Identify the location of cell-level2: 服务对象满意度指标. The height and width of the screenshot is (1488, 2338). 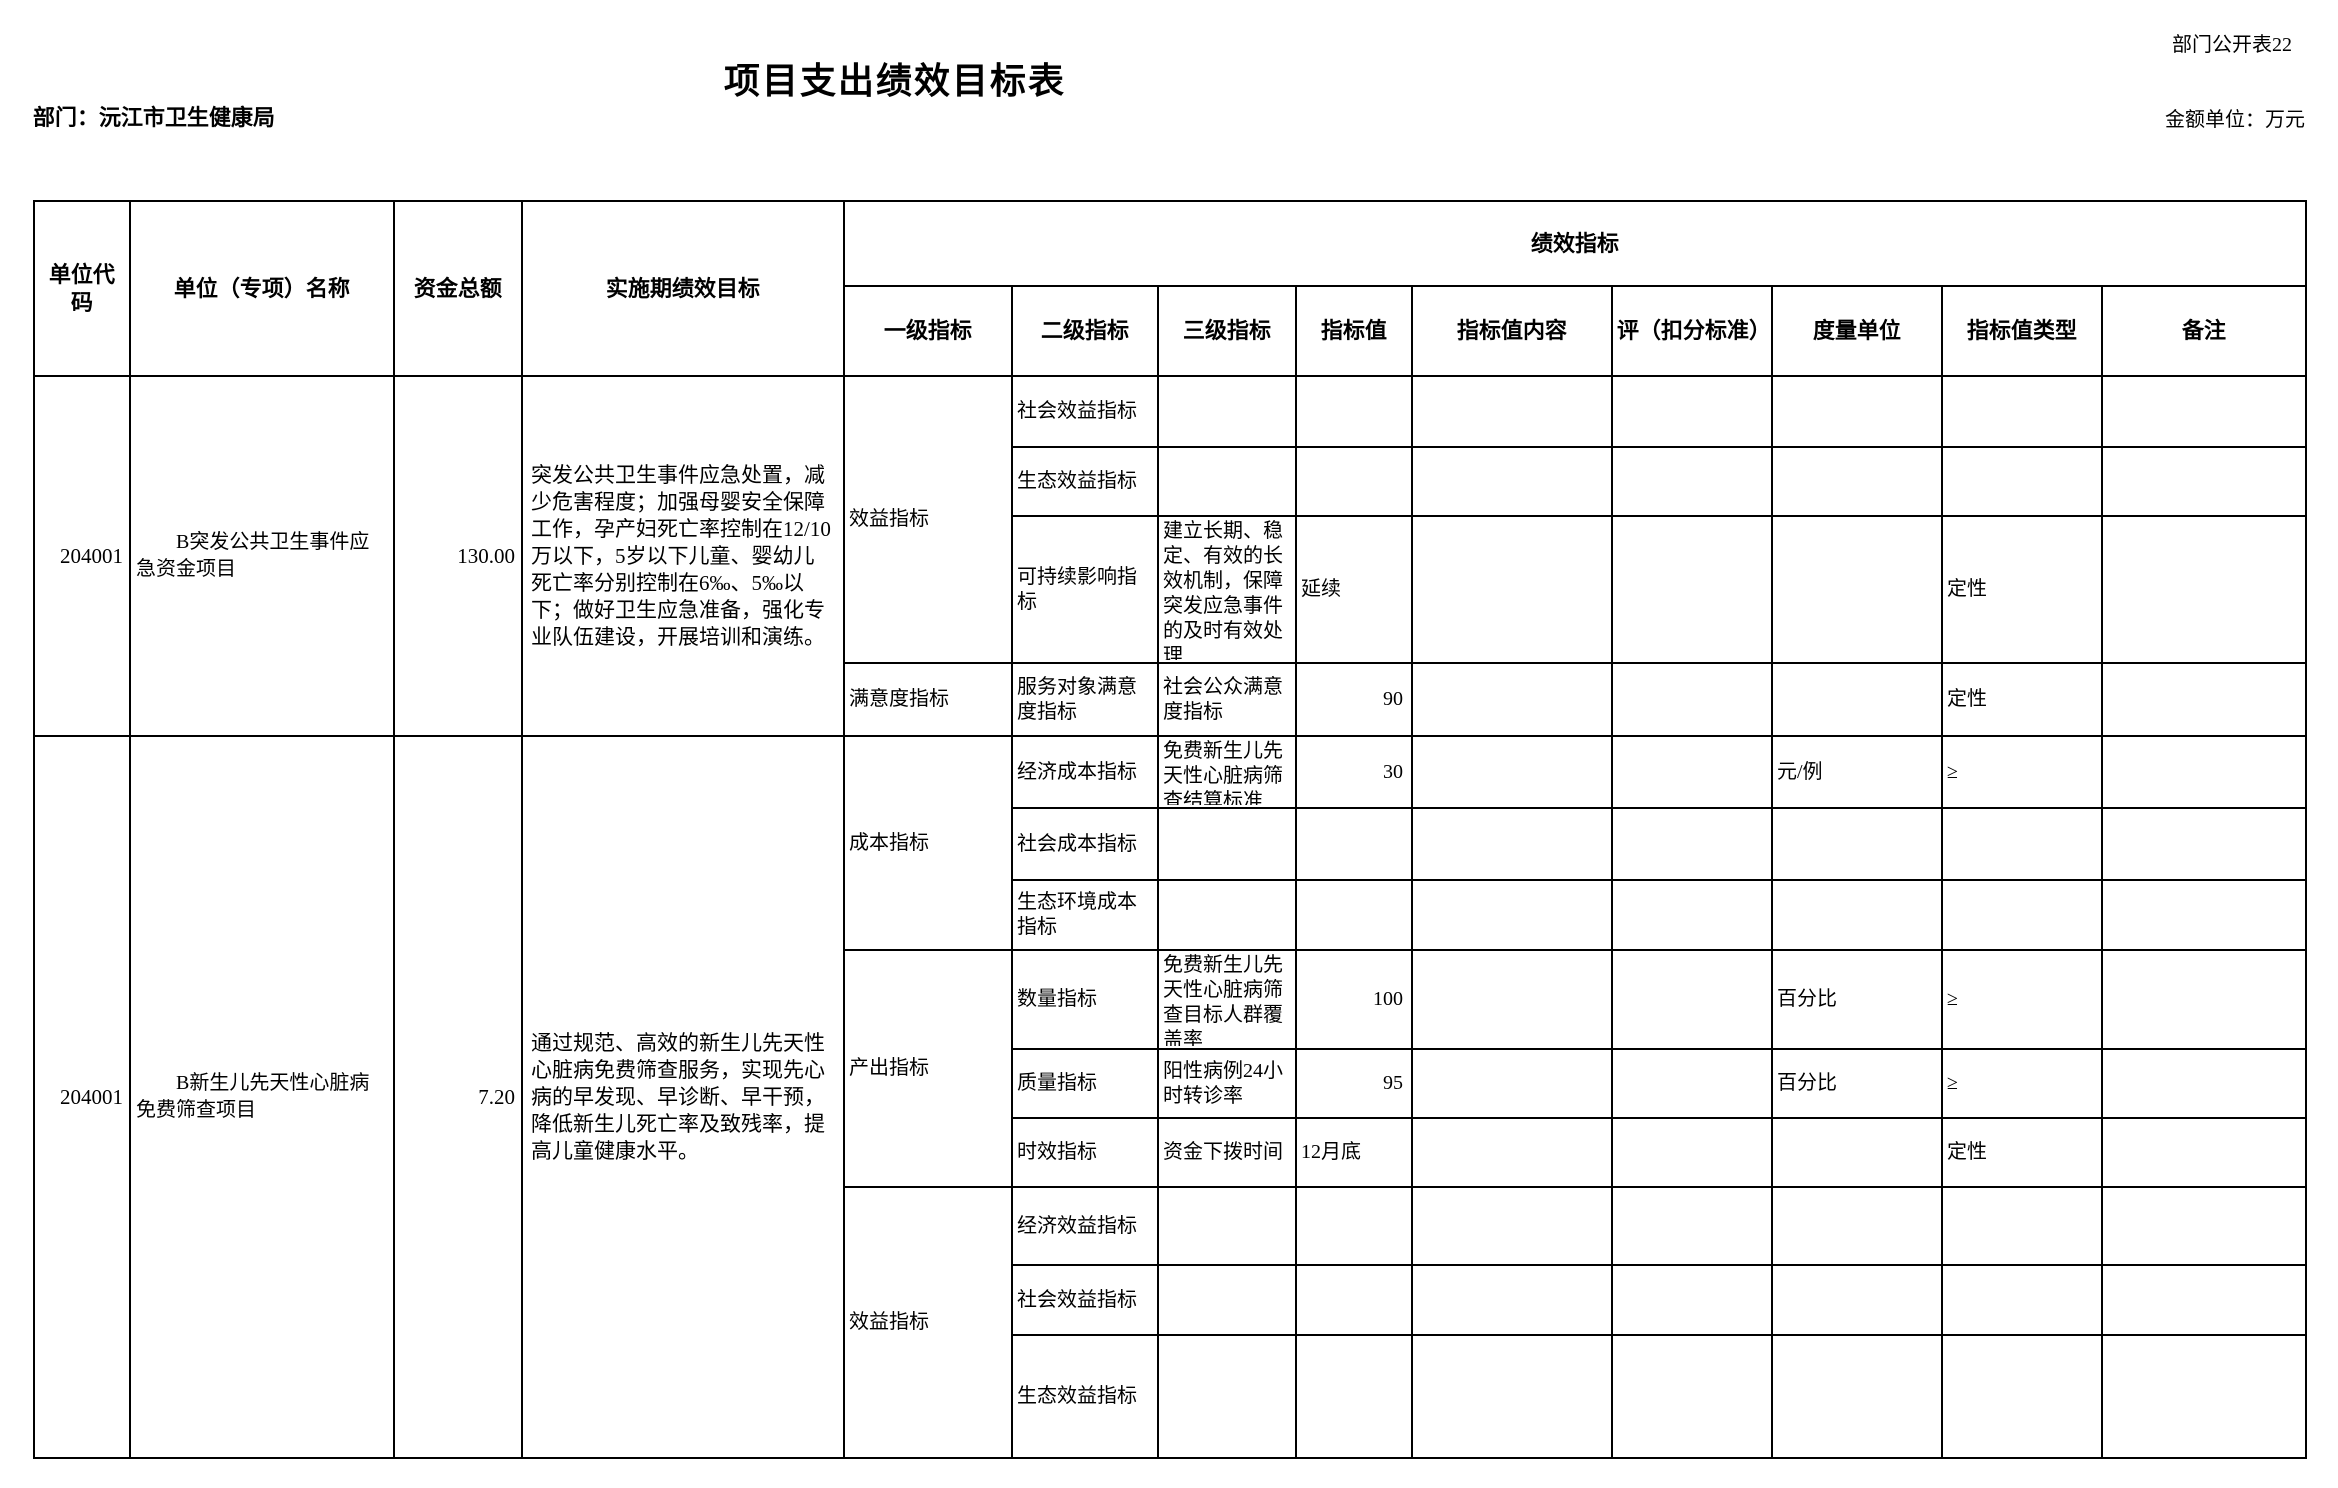
(1085, 699).